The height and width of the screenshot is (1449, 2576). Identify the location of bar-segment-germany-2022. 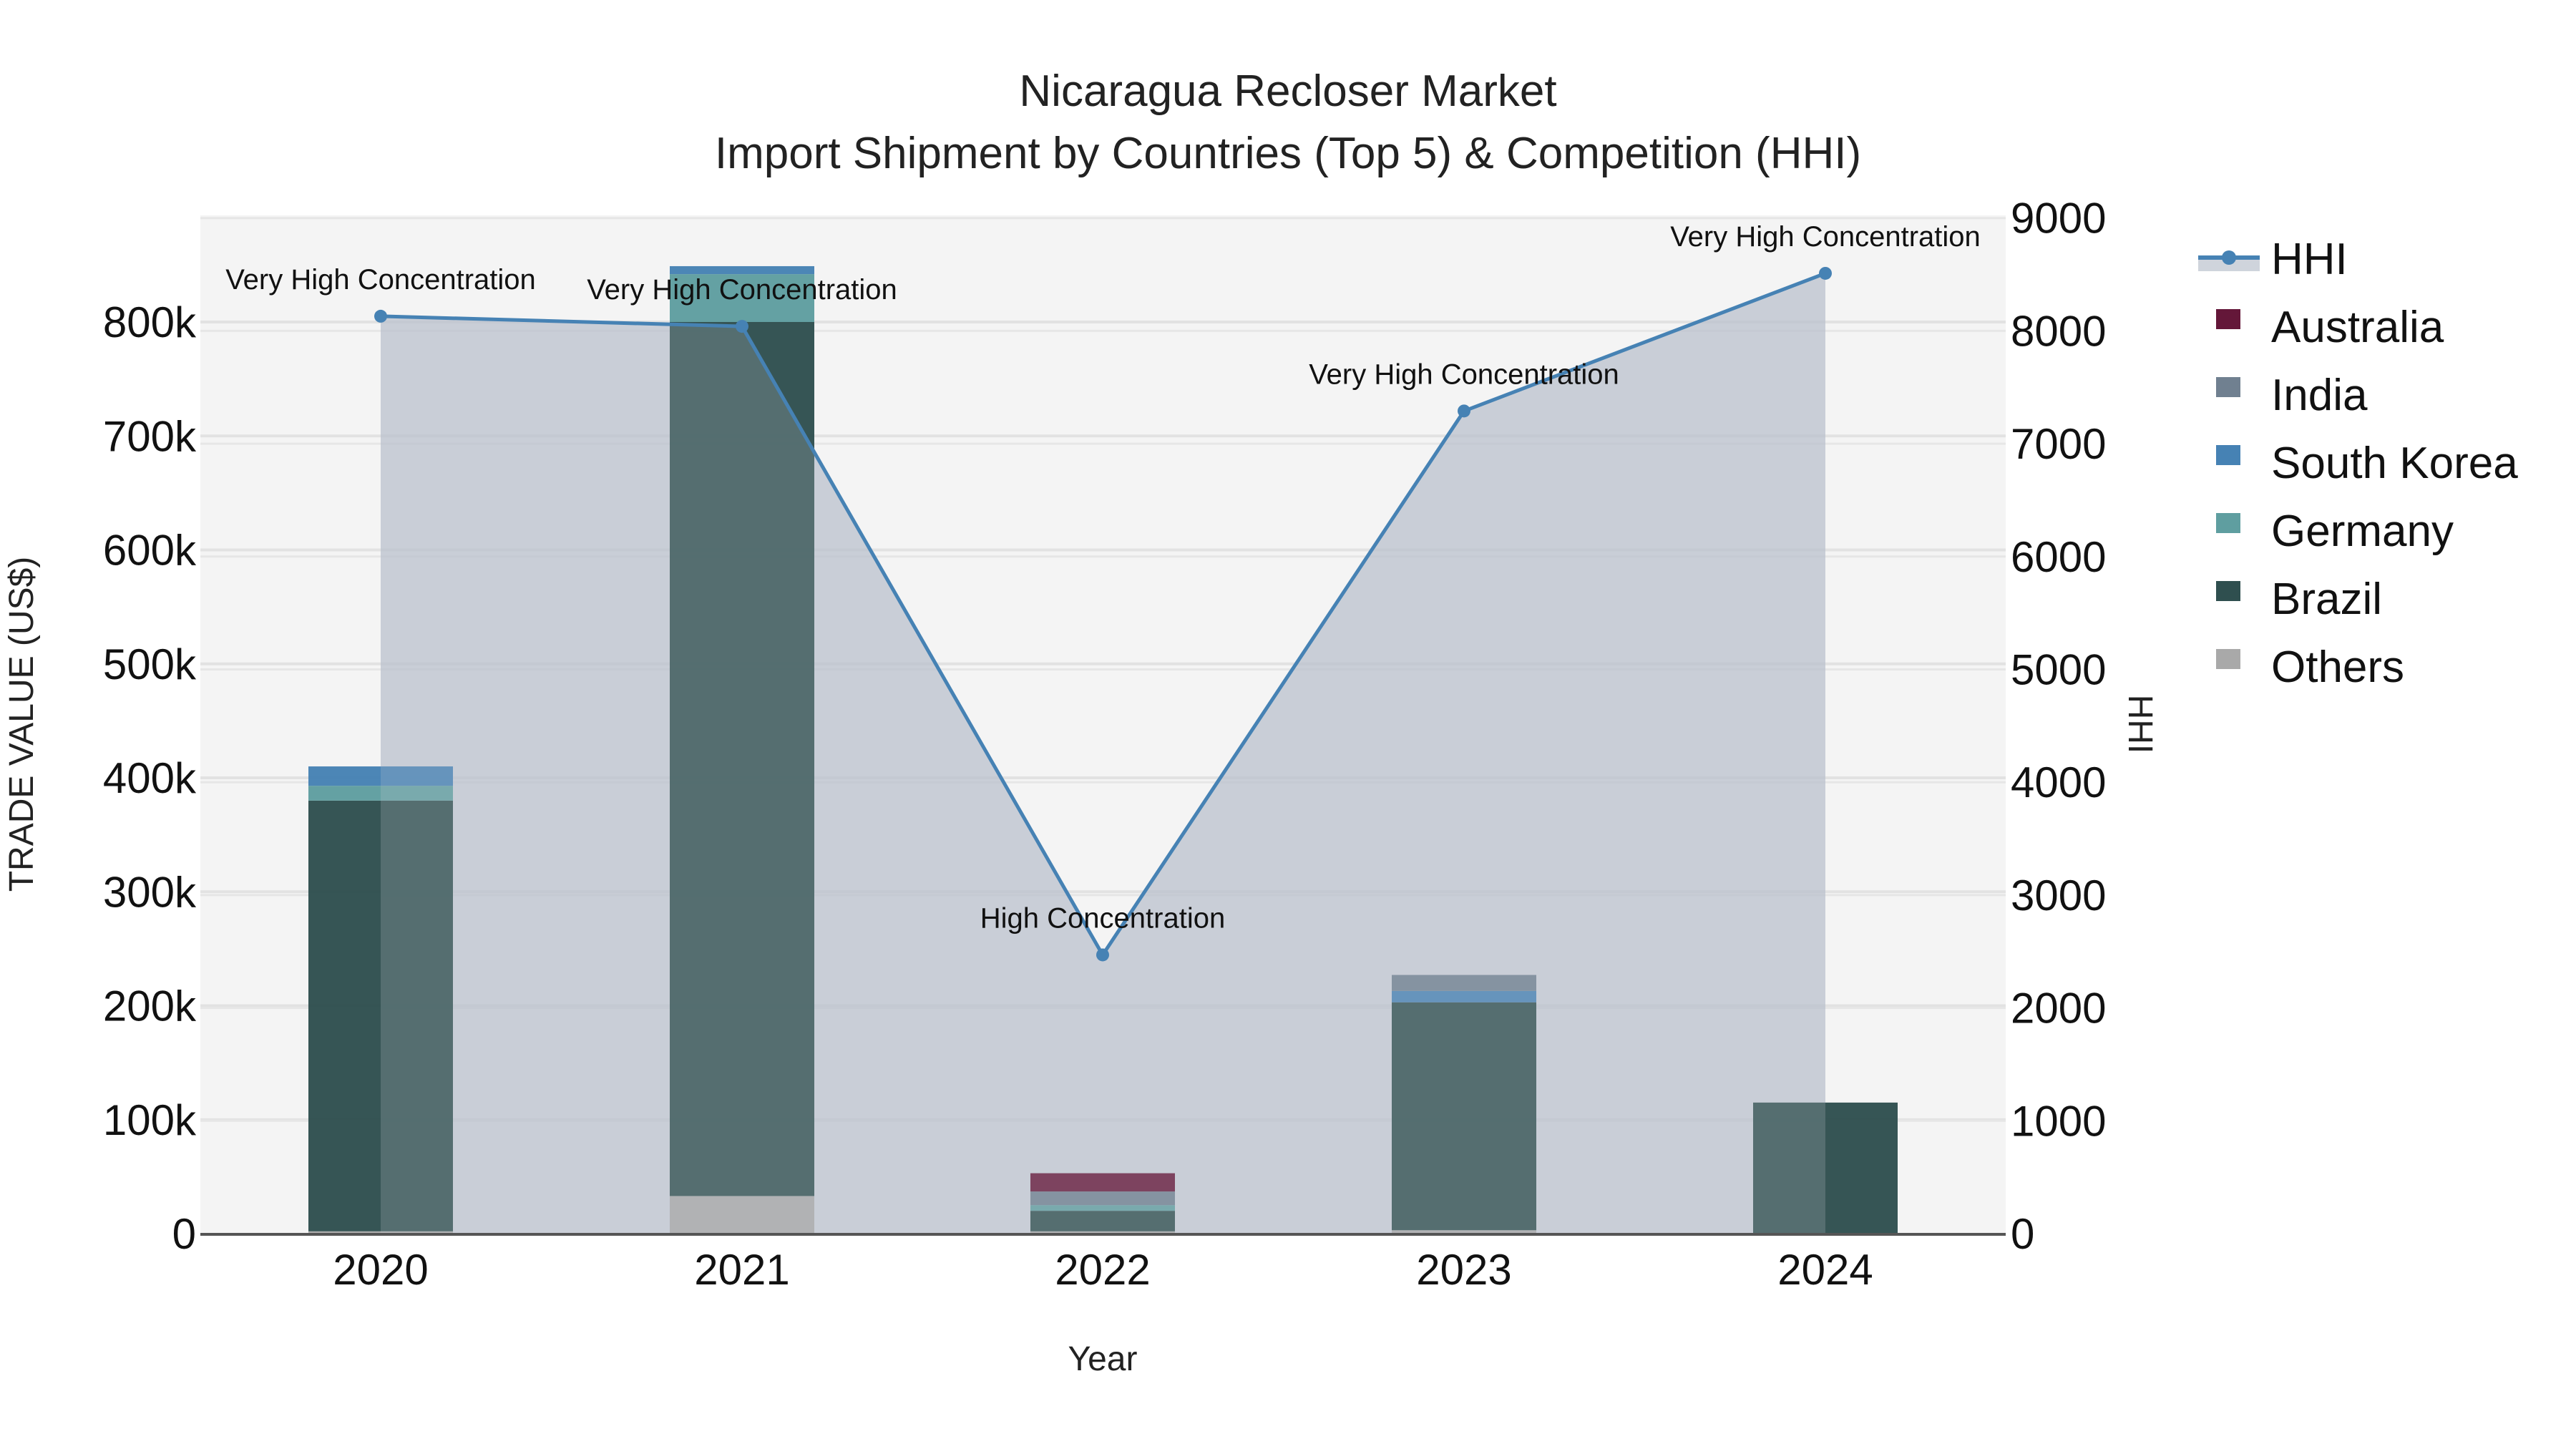
(1102, 1208).